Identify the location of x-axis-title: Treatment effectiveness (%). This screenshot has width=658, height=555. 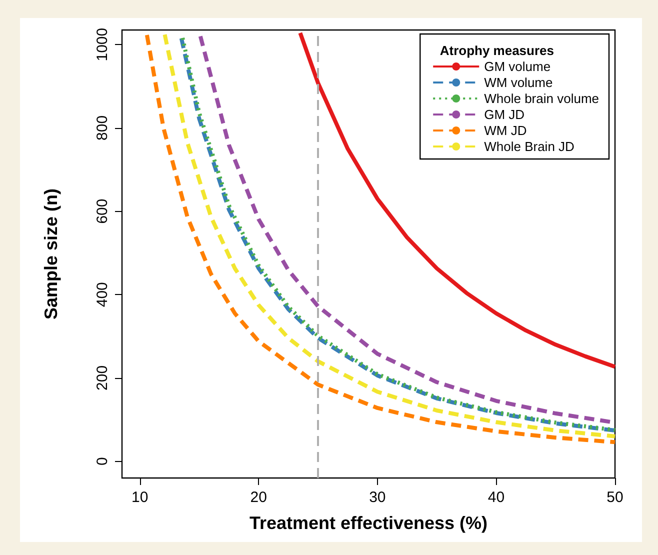
(368, 523).